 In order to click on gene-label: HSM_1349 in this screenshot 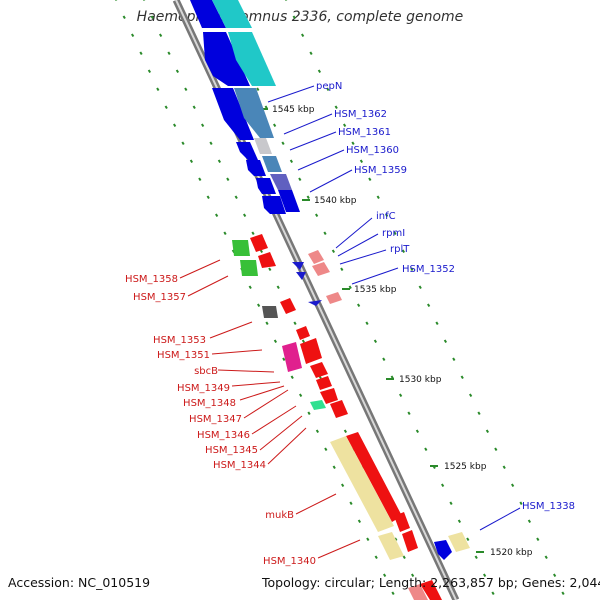, I will do `click(203, 388)`.